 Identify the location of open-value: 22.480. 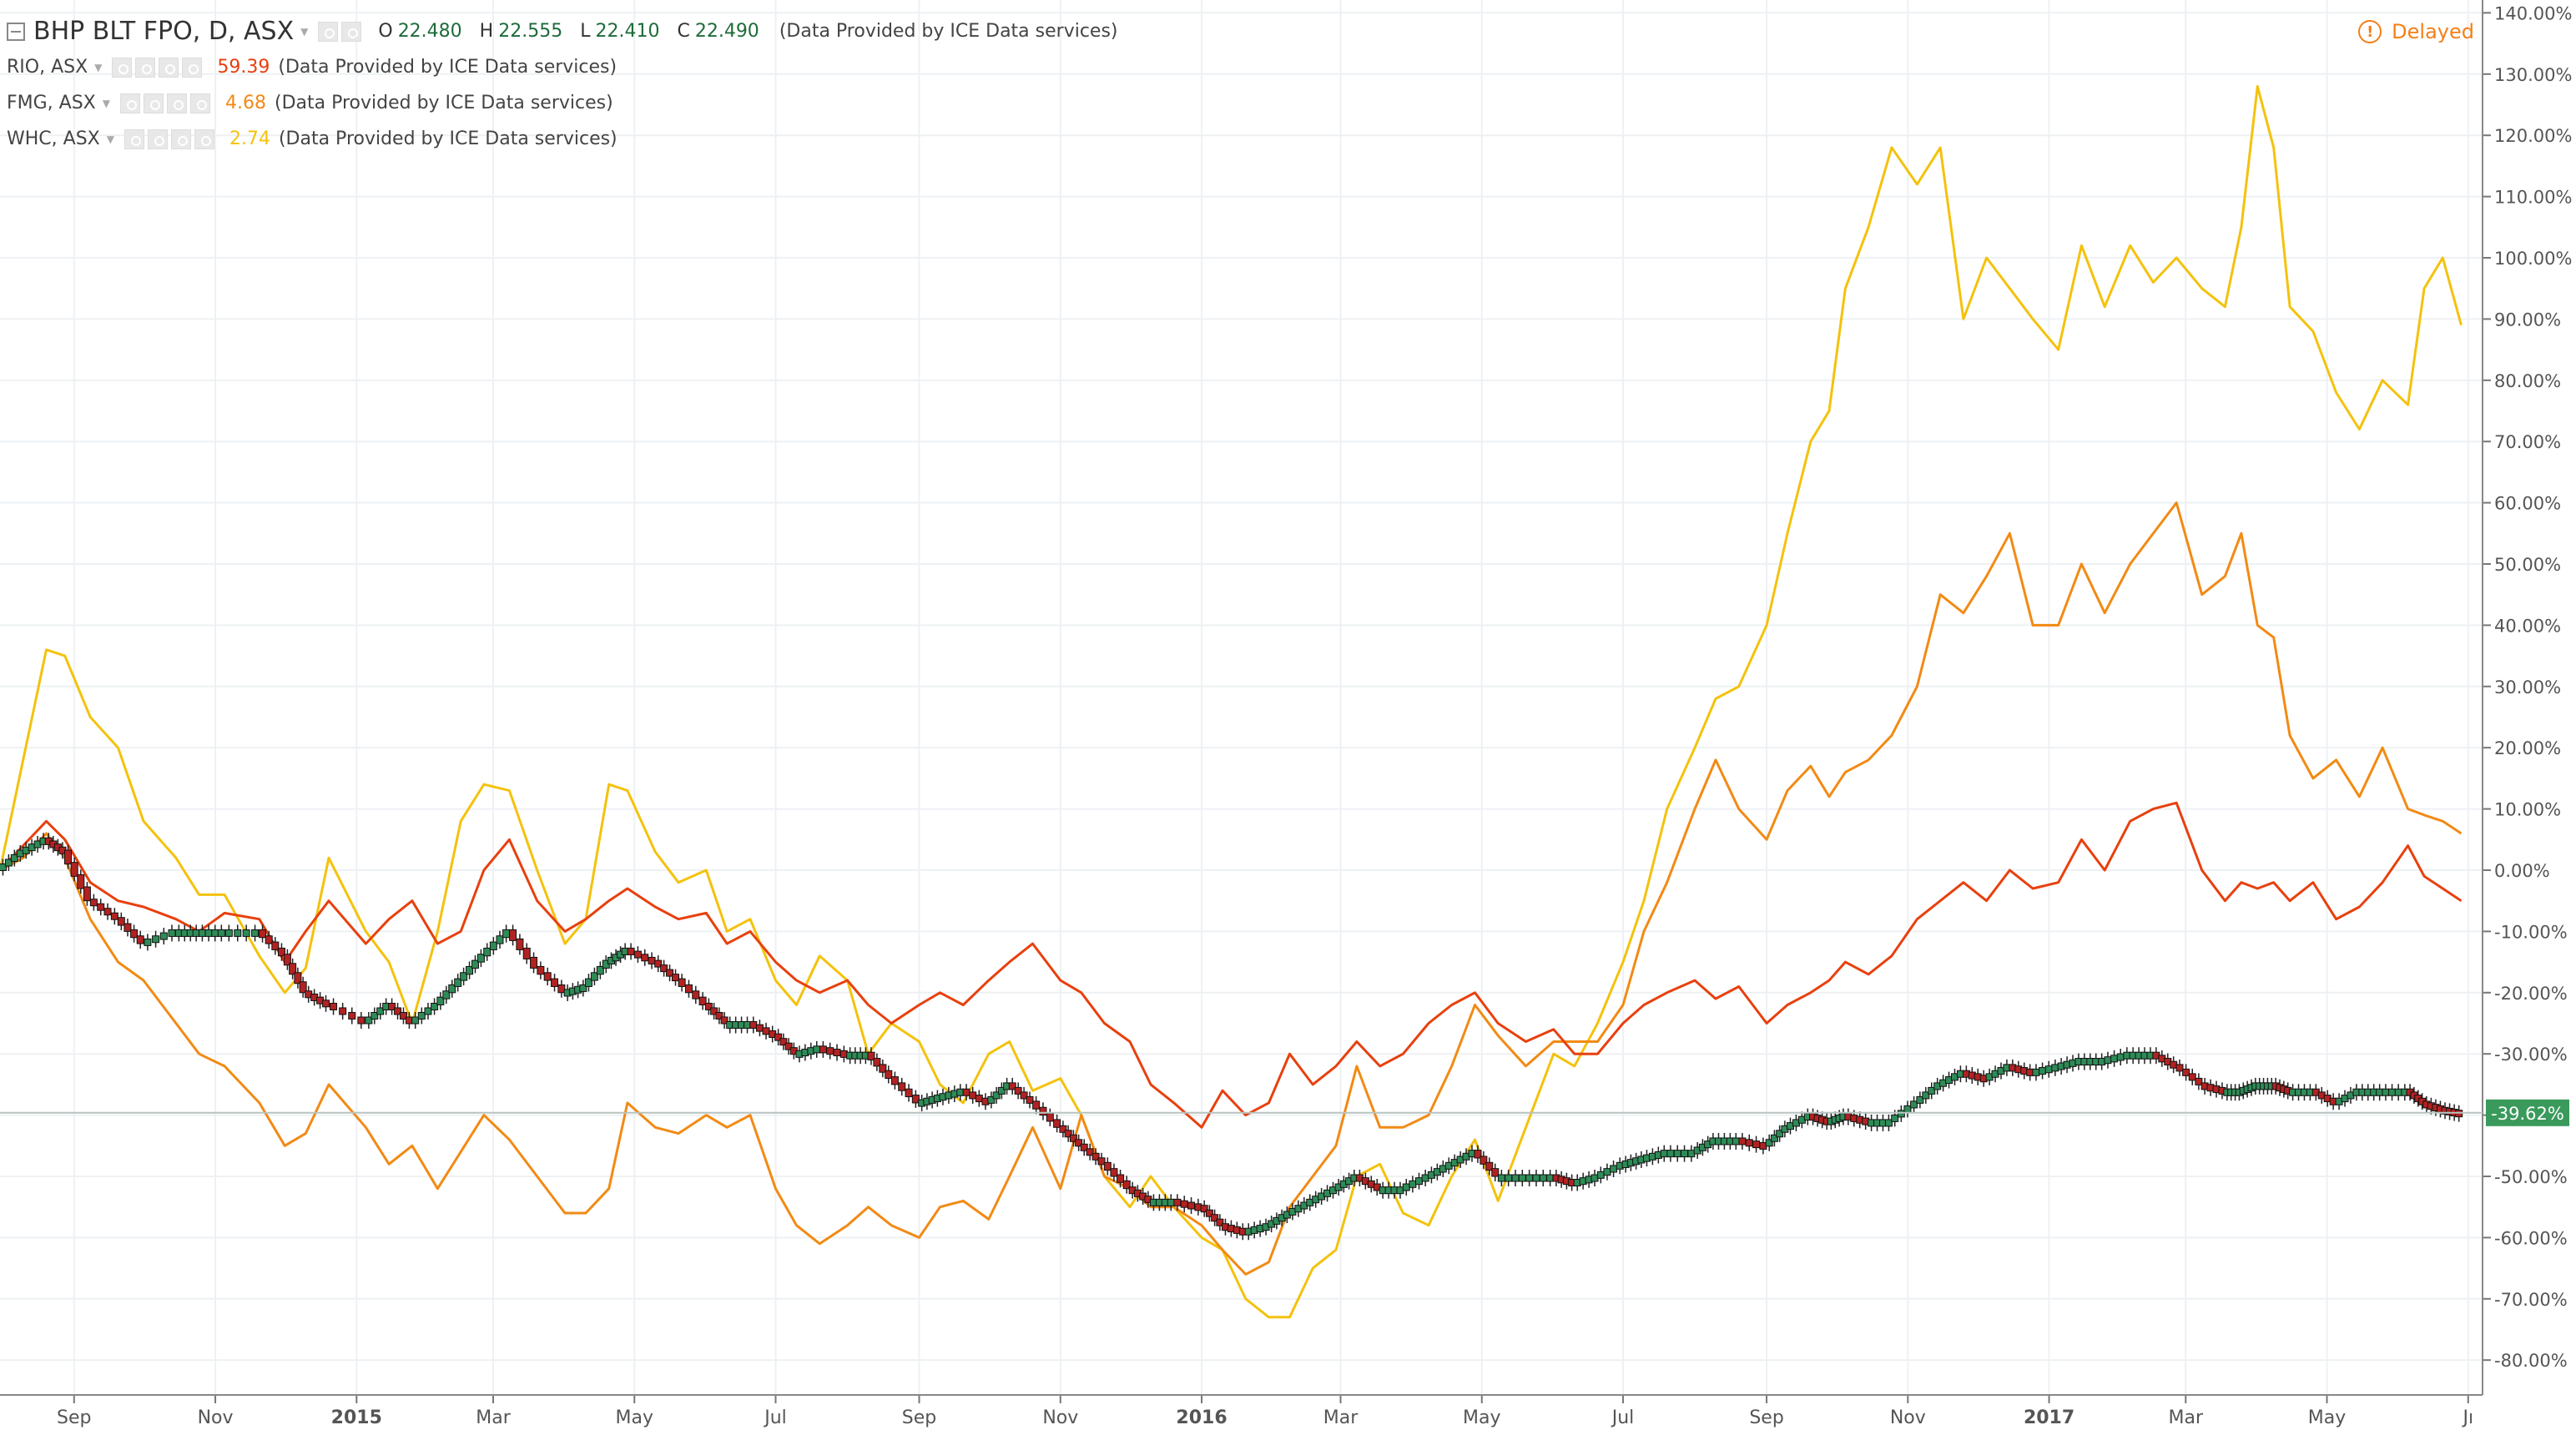
(430, 31).